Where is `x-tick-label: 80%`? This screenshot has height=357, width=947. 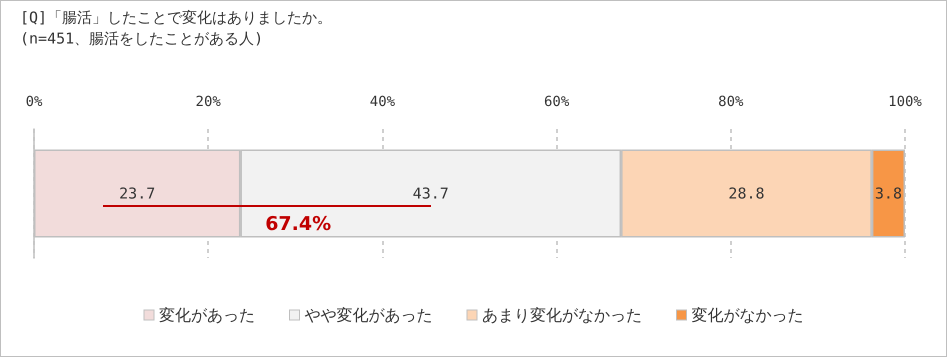
x-tick-label: 80% is located at coordinates (731, 102).